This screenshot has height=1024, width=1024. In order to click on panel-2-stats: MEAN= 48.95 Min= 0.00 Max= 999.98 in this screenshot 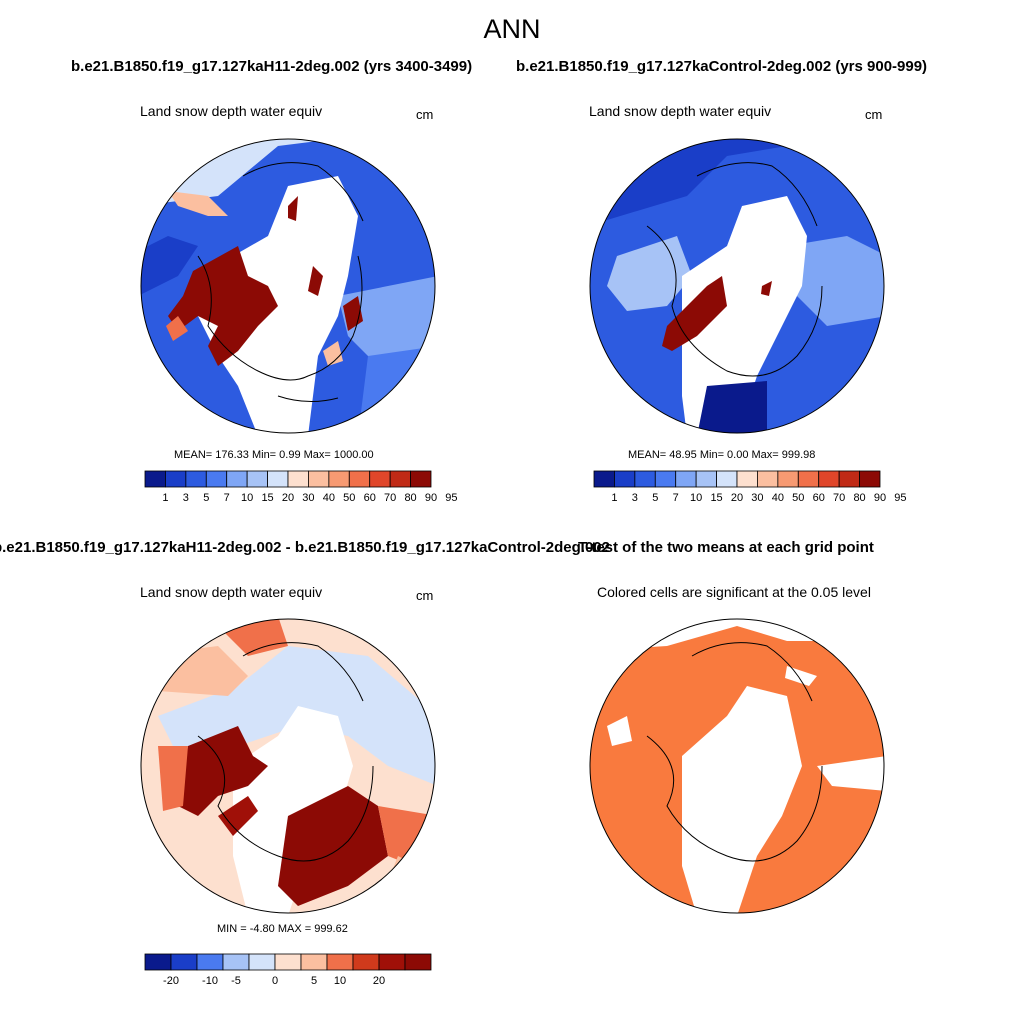, I will do `click(722, 455)`.